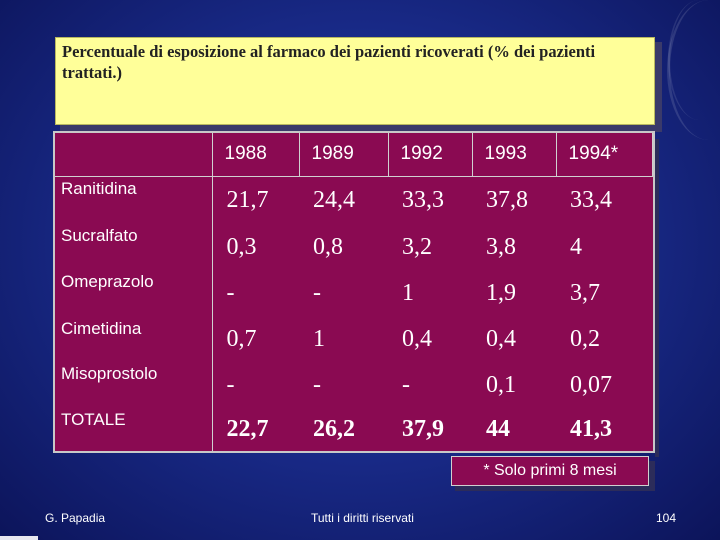 This screenshot has height=540, width=720. What do you see at coordinates (354, 339) in the screenshot?
I see `table-row: Cimetidina 0,7 1 0,4 0,4 0,2` at bounding box center [354, 339].